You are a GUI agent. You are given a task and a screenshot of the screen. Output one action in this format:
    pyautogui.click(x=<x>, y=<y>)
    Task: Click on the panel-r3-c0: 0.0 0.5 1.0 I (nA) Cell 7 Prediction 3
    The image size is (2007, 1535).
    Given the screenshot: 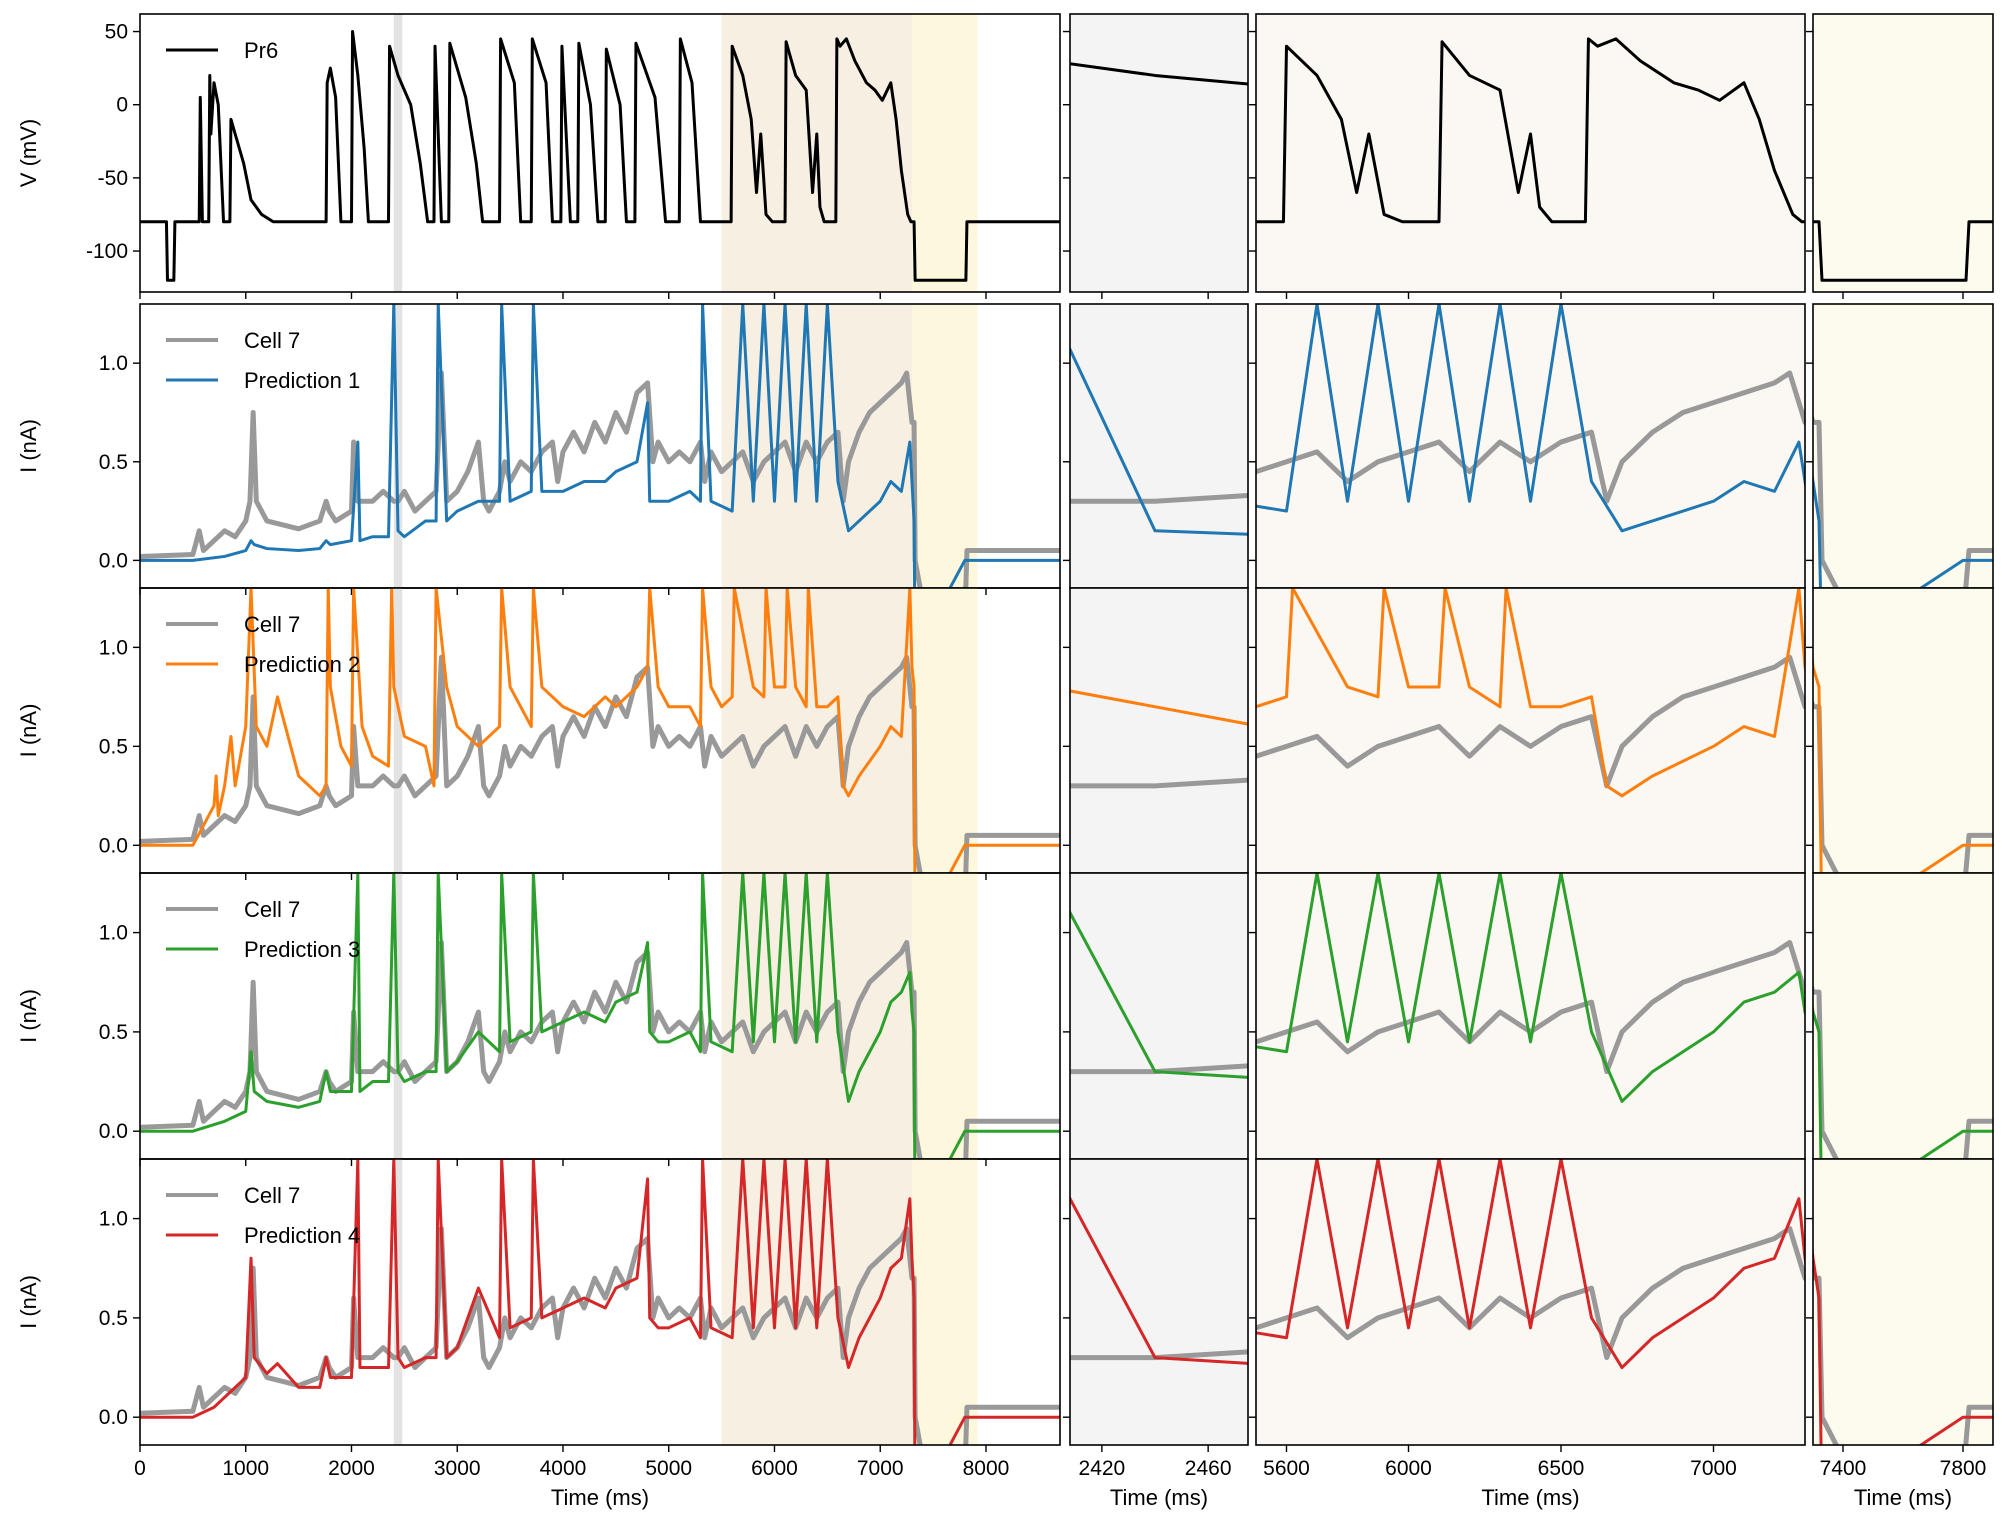 What is the action you would take?
    pyautogui.click(x=538, y=1019)
    